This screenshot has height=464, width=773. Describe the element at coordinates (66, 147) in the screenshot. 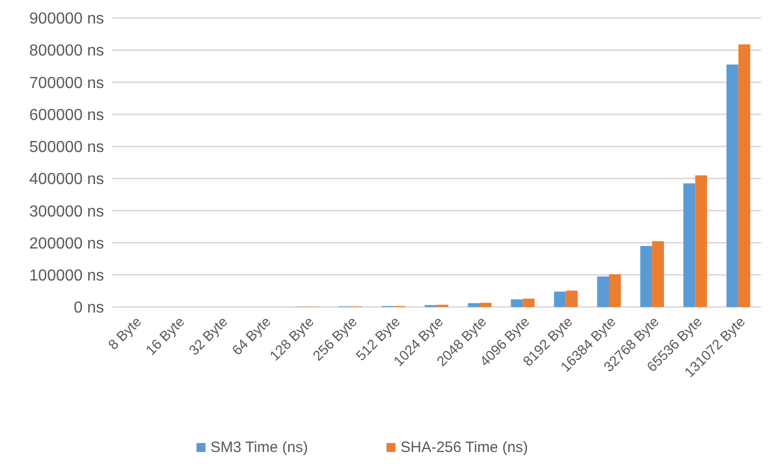

I see `y-tick-label: 500000 ns` at that location.